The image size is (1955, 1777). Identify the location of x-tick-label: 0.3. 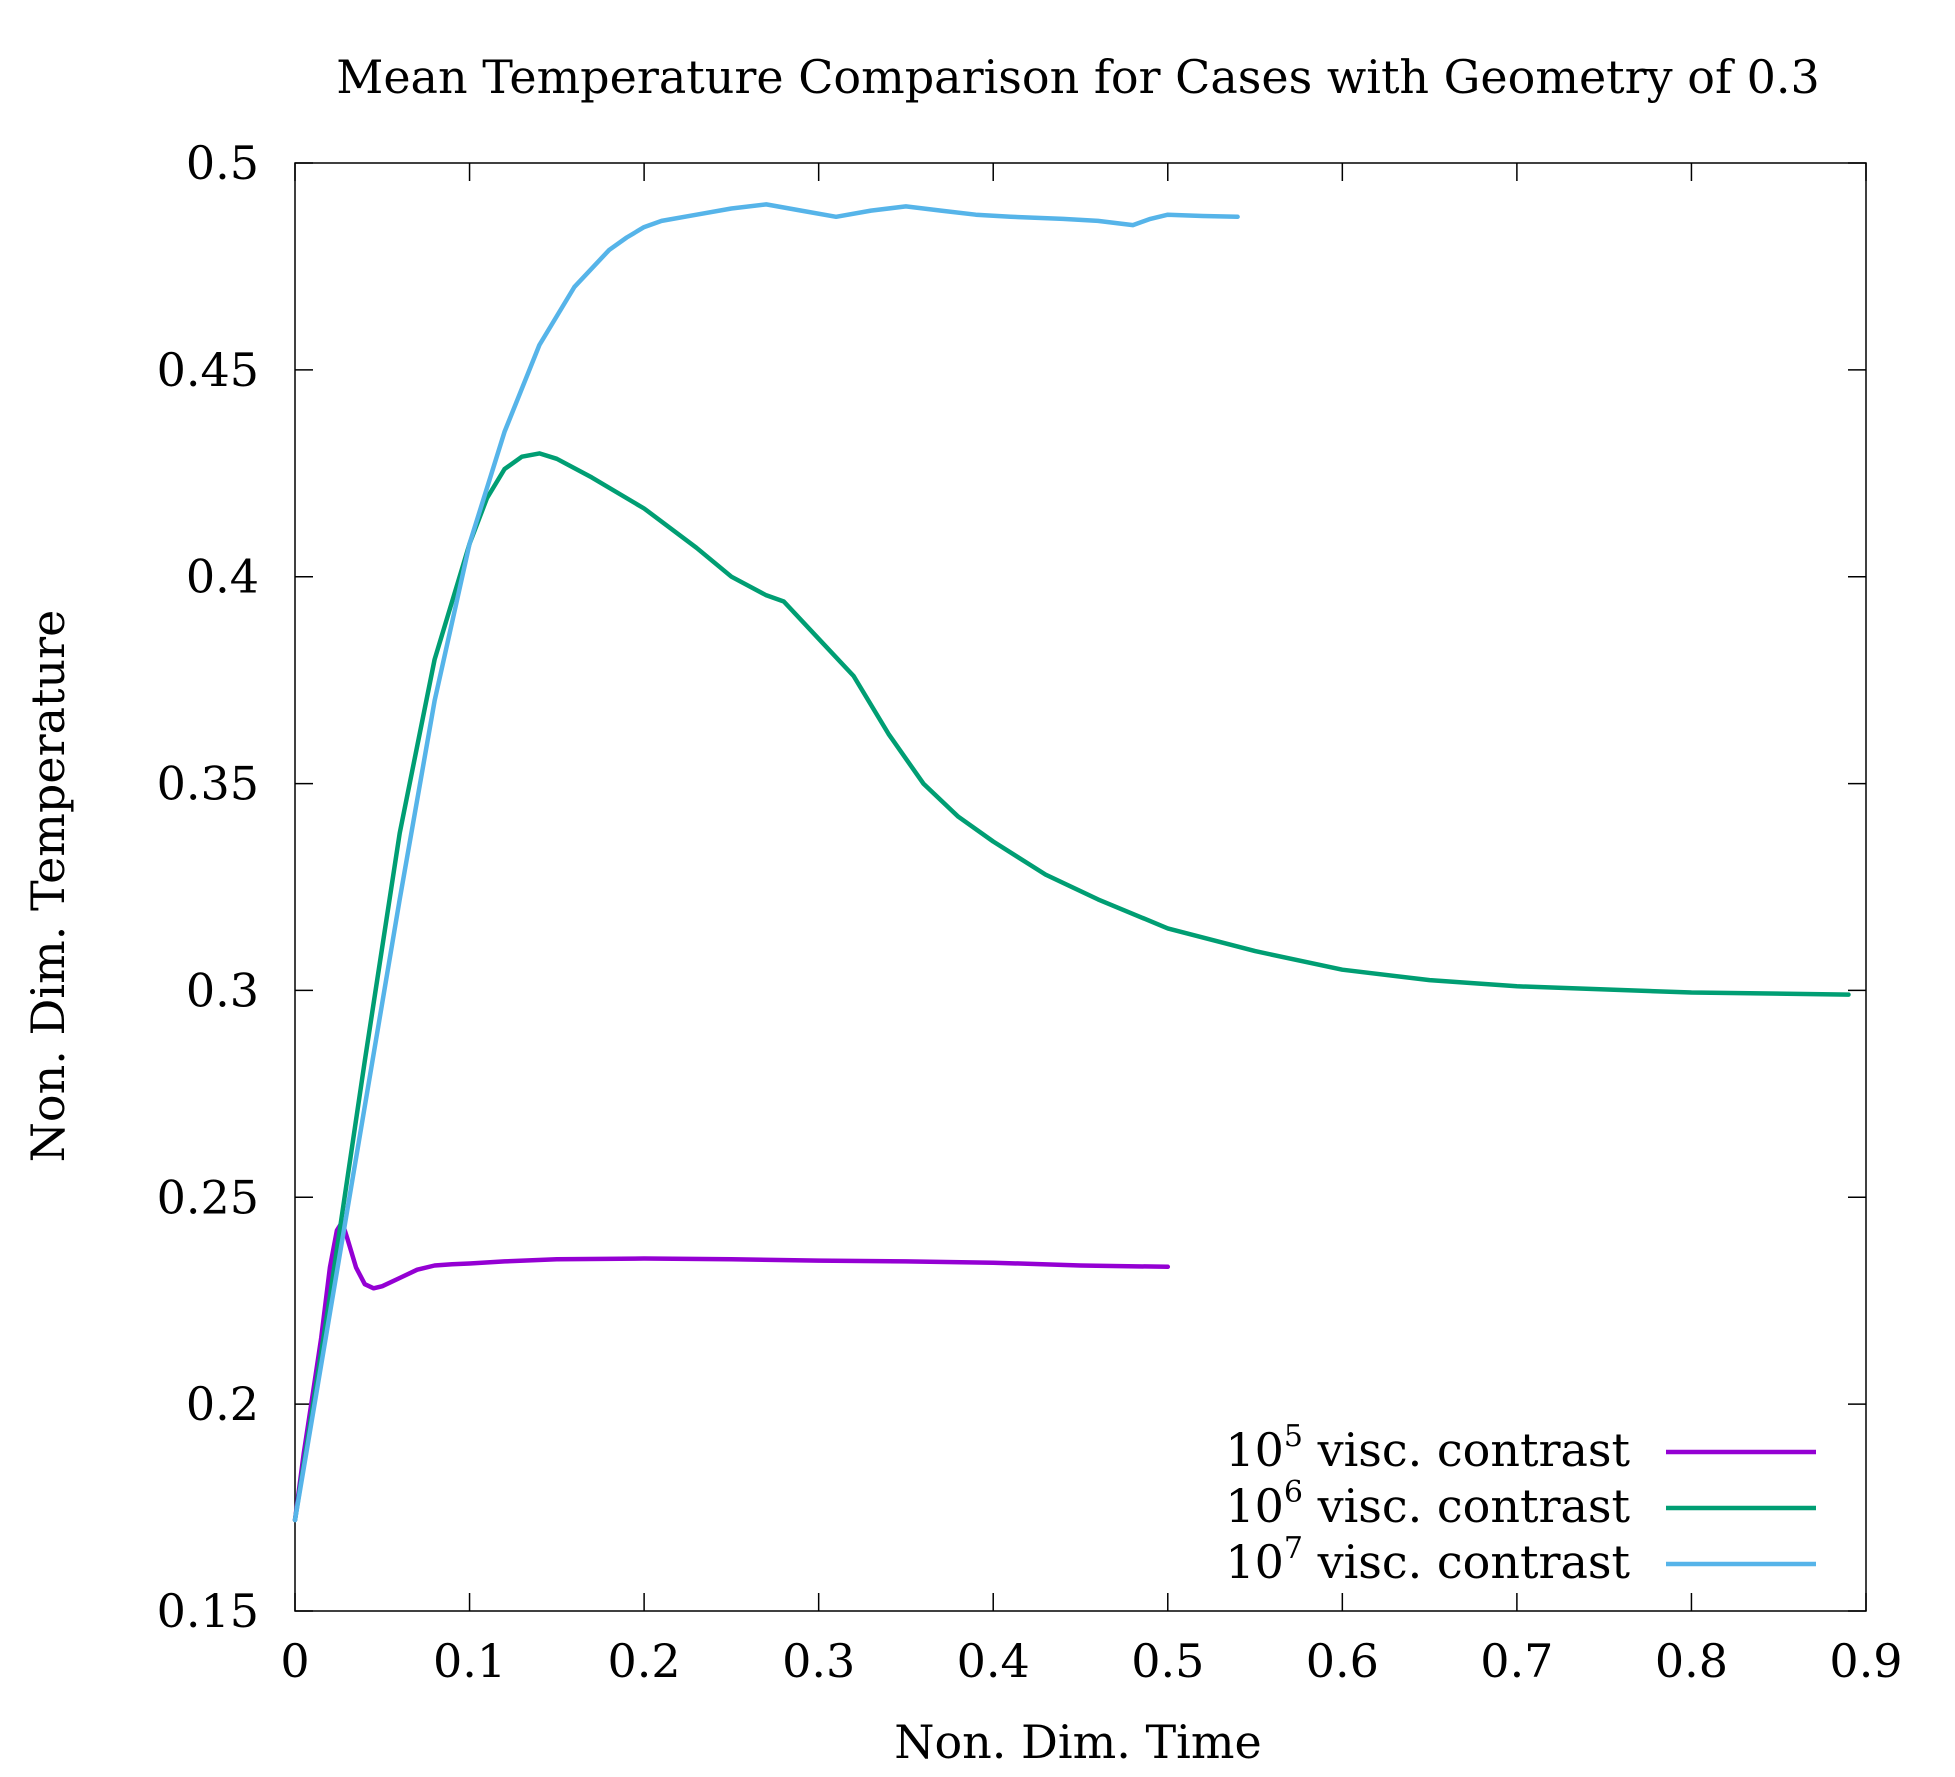
(818, 1661).